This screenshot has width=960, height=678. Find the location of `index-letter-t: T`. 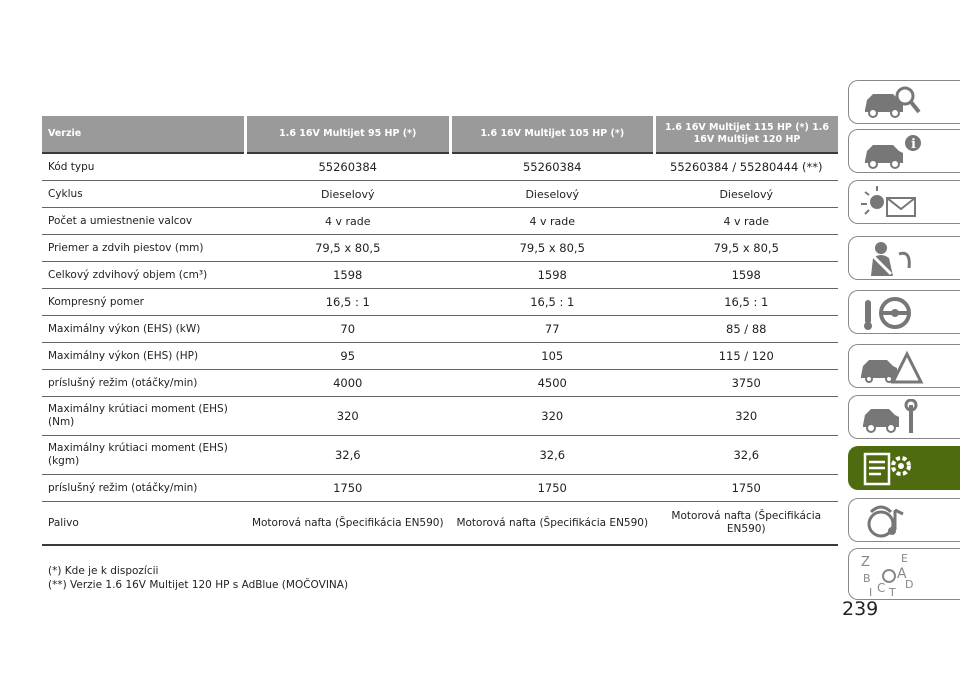

index-letter-t: T is located at coordinates (892, 592).